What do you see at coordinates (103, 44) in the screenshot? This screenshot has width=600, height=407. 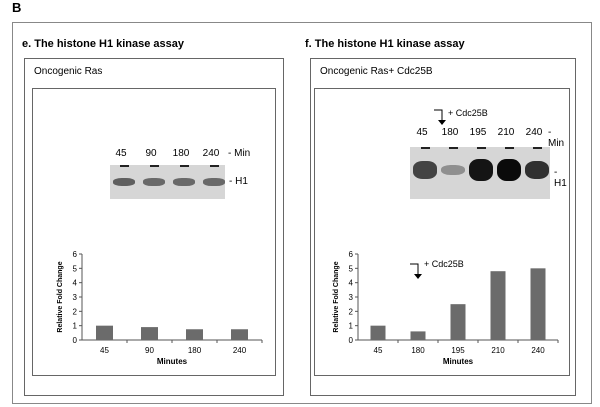 I see `panel-e-heading: e. The histone H1 kinase assay` at bounding box center [103, 44].